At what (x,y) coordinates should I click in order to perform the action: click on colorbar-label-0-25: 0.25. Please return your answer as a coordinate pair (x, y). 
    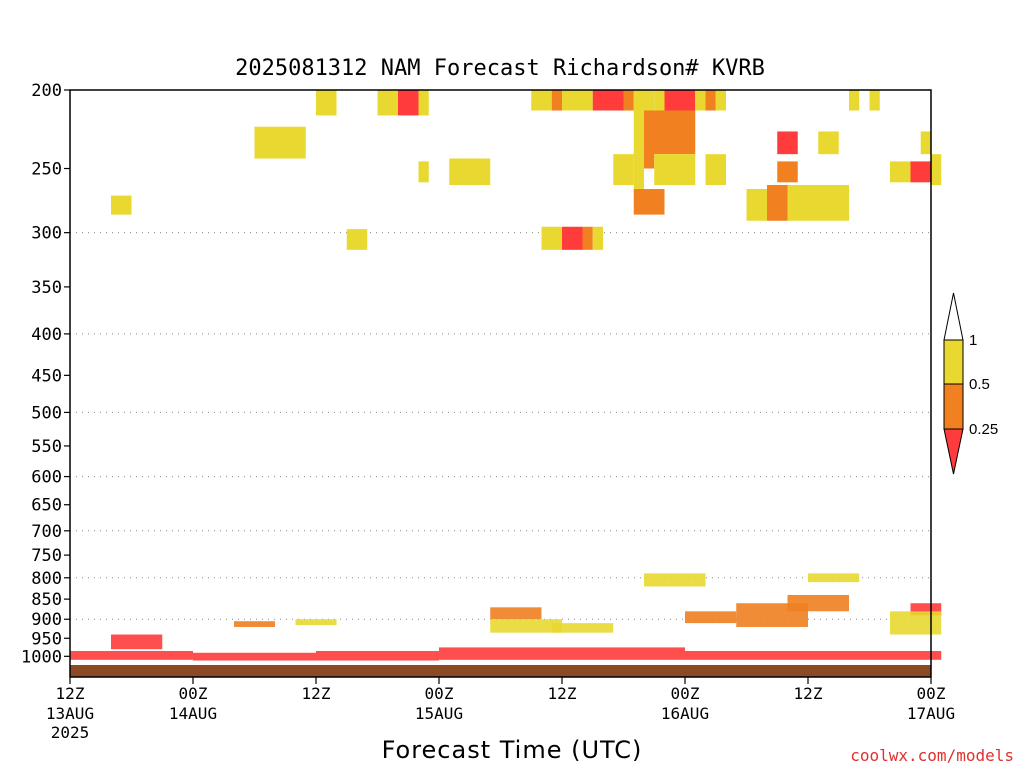
    Looking at the image, I should click on (983, 429).